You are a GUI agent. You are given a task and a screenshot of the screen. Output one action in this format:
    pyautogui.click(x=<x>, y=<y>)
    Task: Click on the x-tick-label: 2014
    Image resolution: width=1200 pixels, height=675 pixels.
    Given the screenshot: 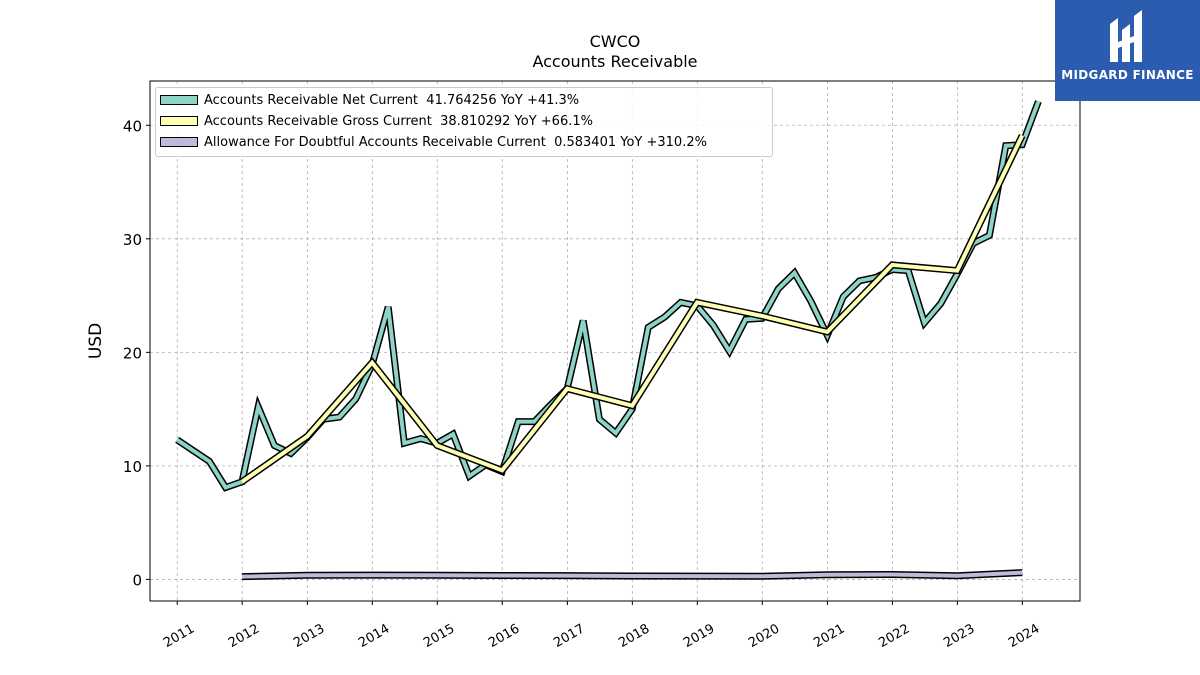 What is the action you would take?
    pyautogui.click(x=374, y=636)
    